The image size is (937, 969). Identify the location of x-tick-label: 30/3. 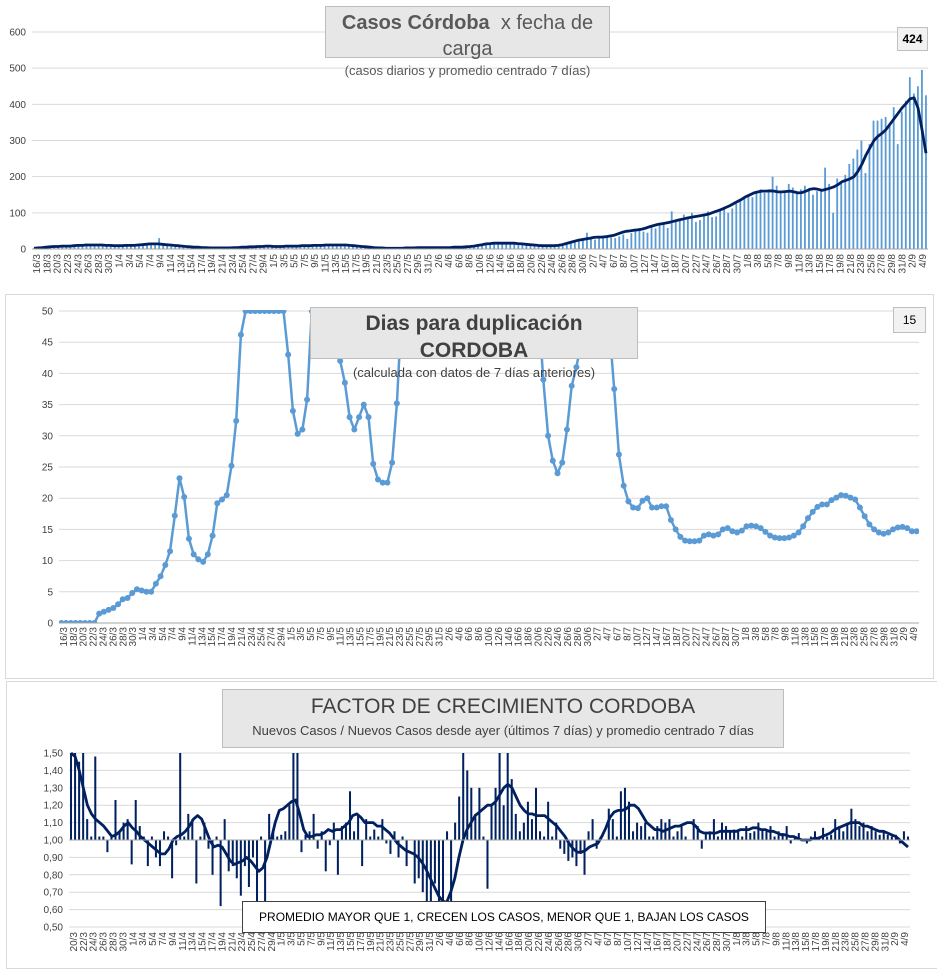
(123, 942).